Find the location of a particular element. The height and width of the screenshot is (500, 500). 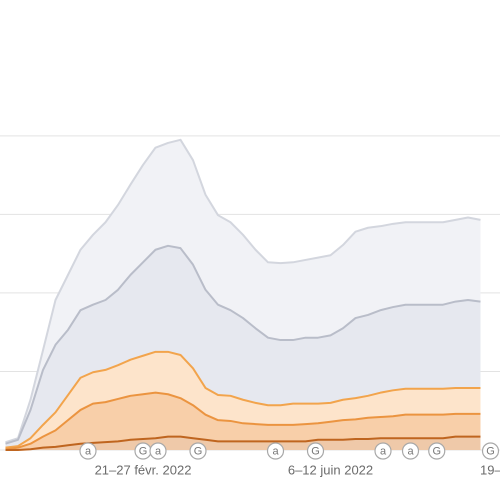

band is located at coordinates (243, 421).